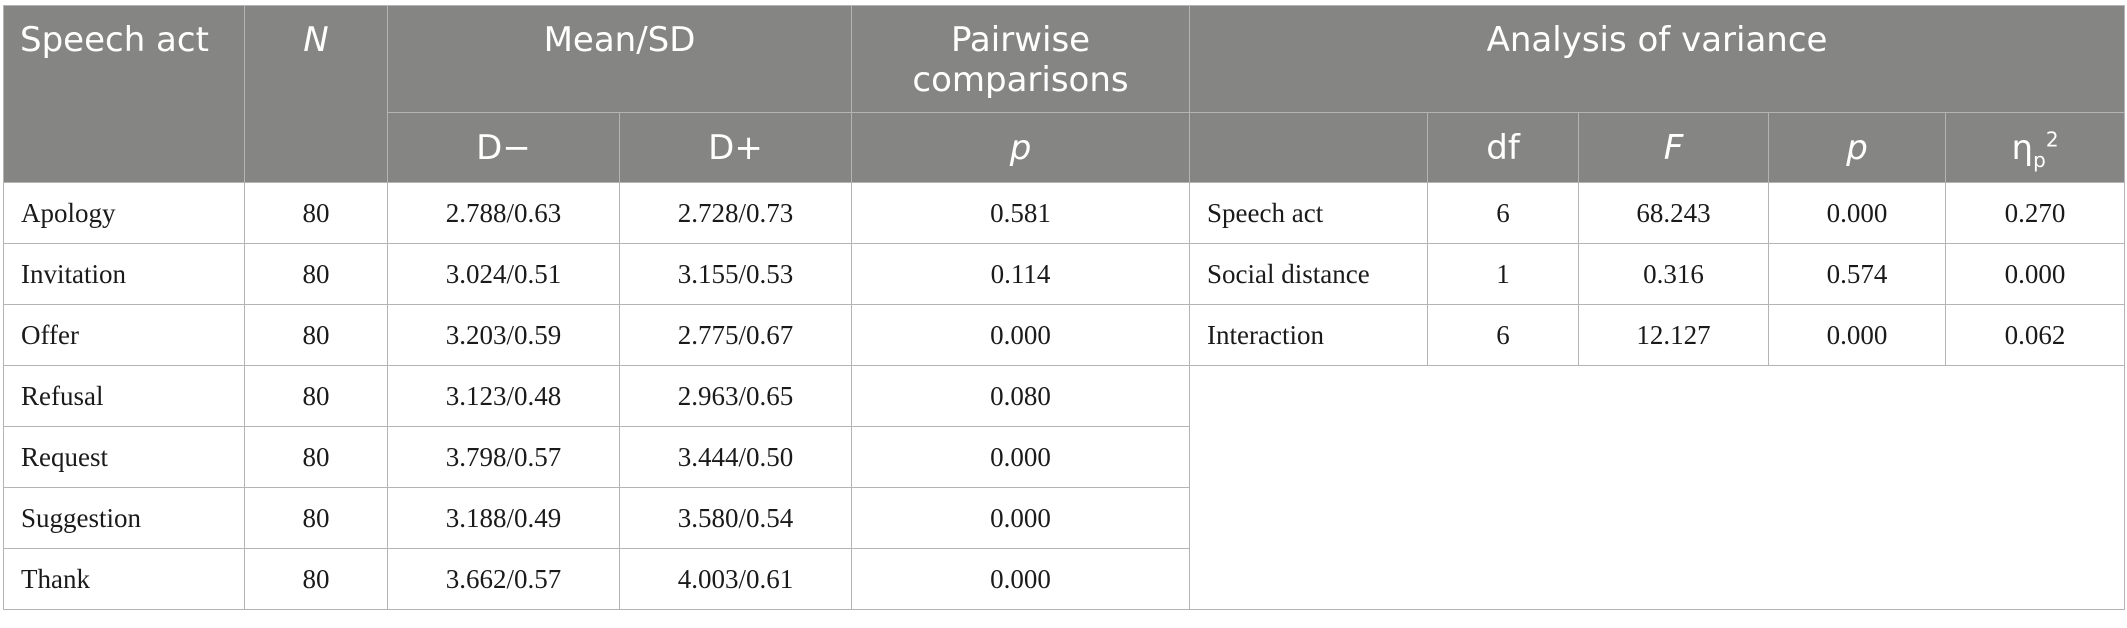  I want to click on cell-eta: 0.000, so click(2035, 274).